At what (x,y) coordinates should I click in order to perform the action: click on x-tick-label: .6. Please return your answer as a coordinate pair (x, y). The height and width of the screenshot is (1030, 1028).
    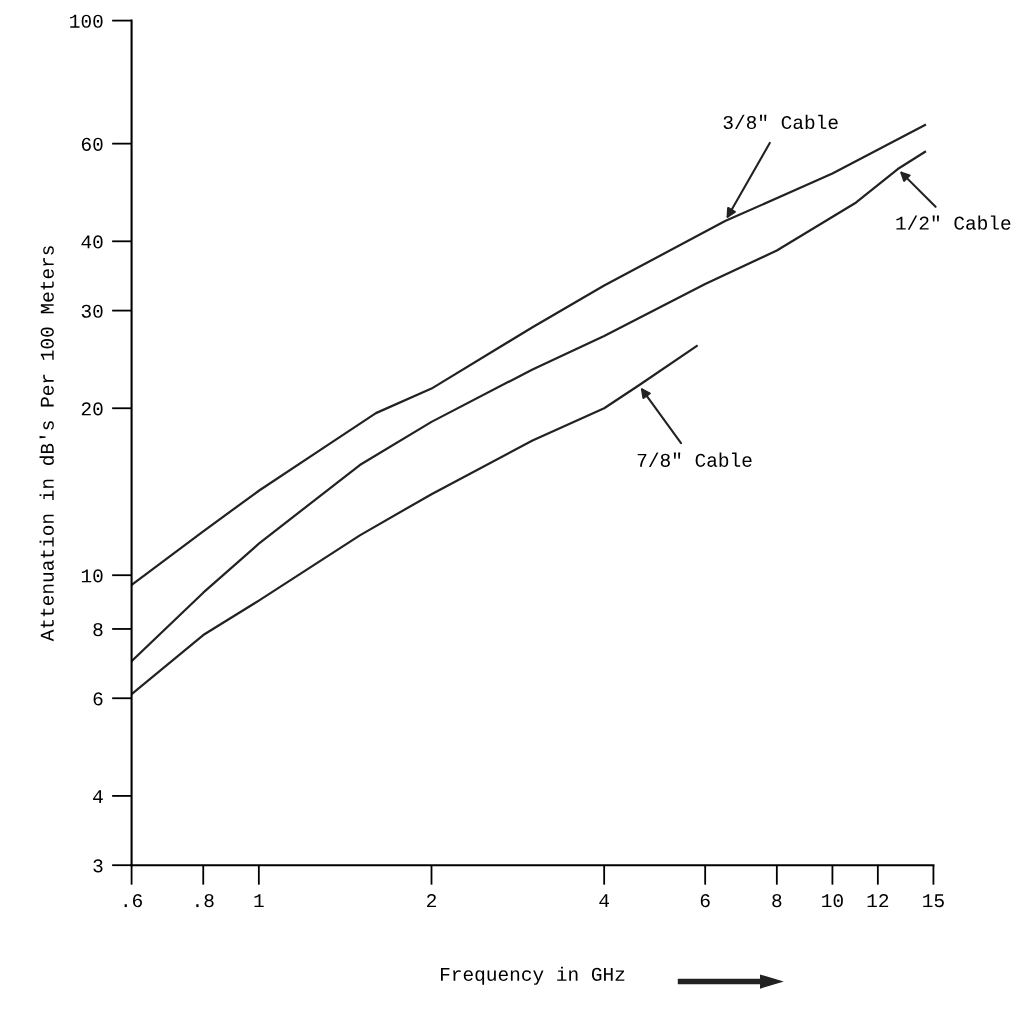
    Looking at the image, I should click on (133, 901).